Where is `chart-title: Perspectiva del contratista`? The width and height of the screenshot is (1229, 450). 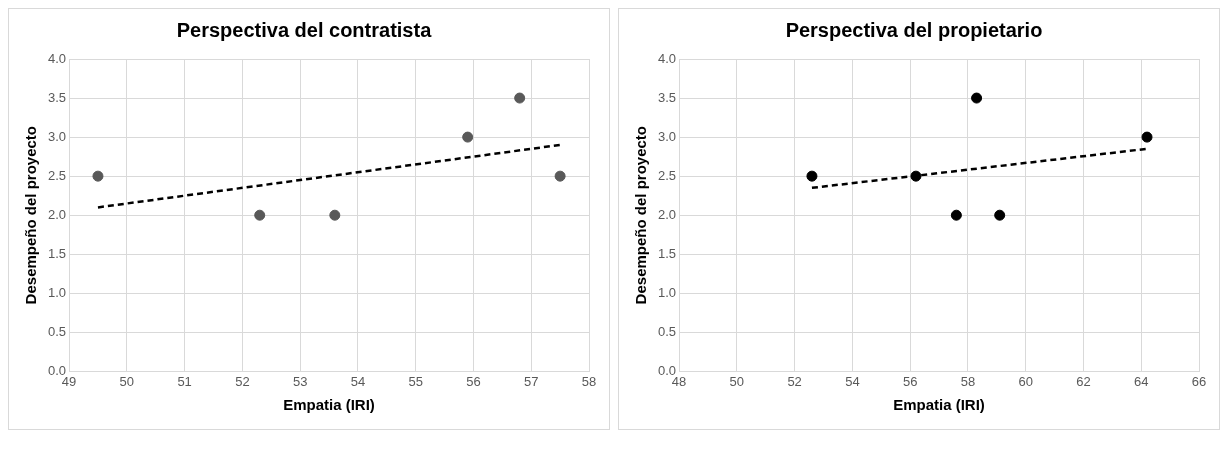
chart-title: Perspectiva del contratista is located at coordinates (304, 29).